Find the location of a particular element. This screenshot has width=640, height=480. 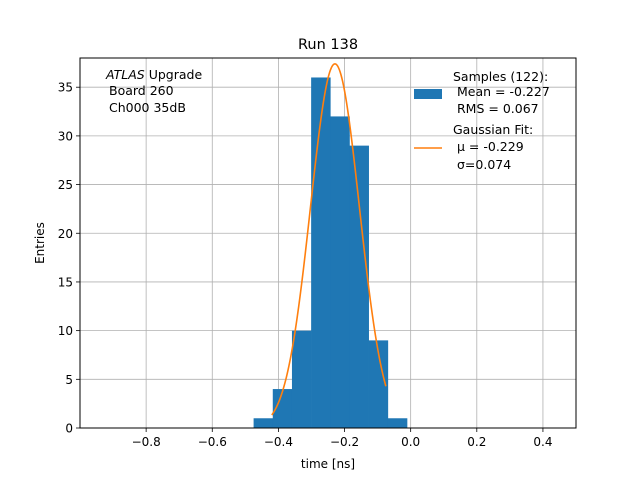

annotation-line-1: ATLAS Upgrade is located at coordinates (153, 74).